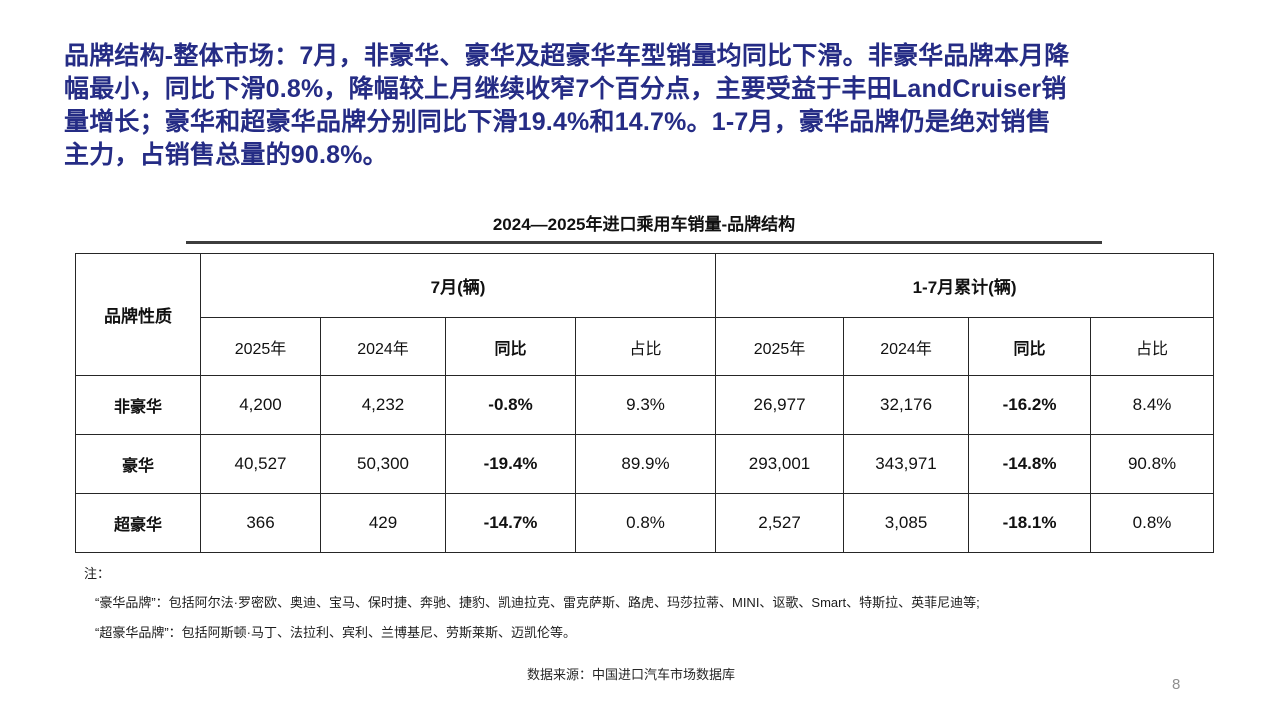 The height and width of the screenshot is (720, 1280). What do you see at coordinates (1030, 523) in the screenshot?
I see `cell-yoy: -18.1%` at bounding box center [1030, 523].